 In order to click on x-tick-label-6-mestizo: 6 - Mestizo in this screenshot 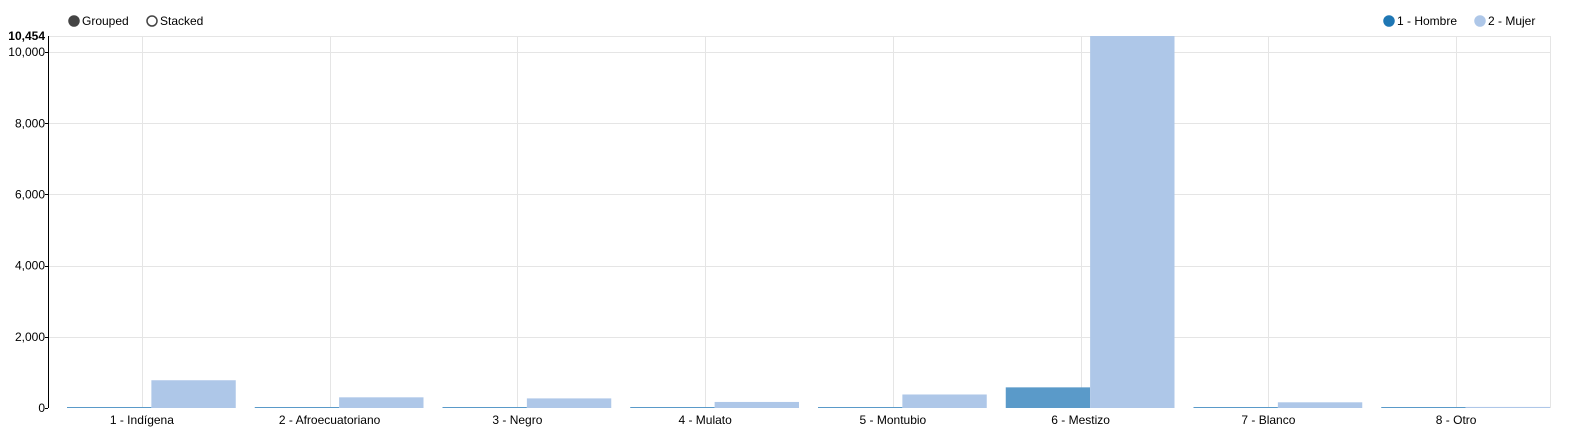, I will do `click(1080, 420)`.